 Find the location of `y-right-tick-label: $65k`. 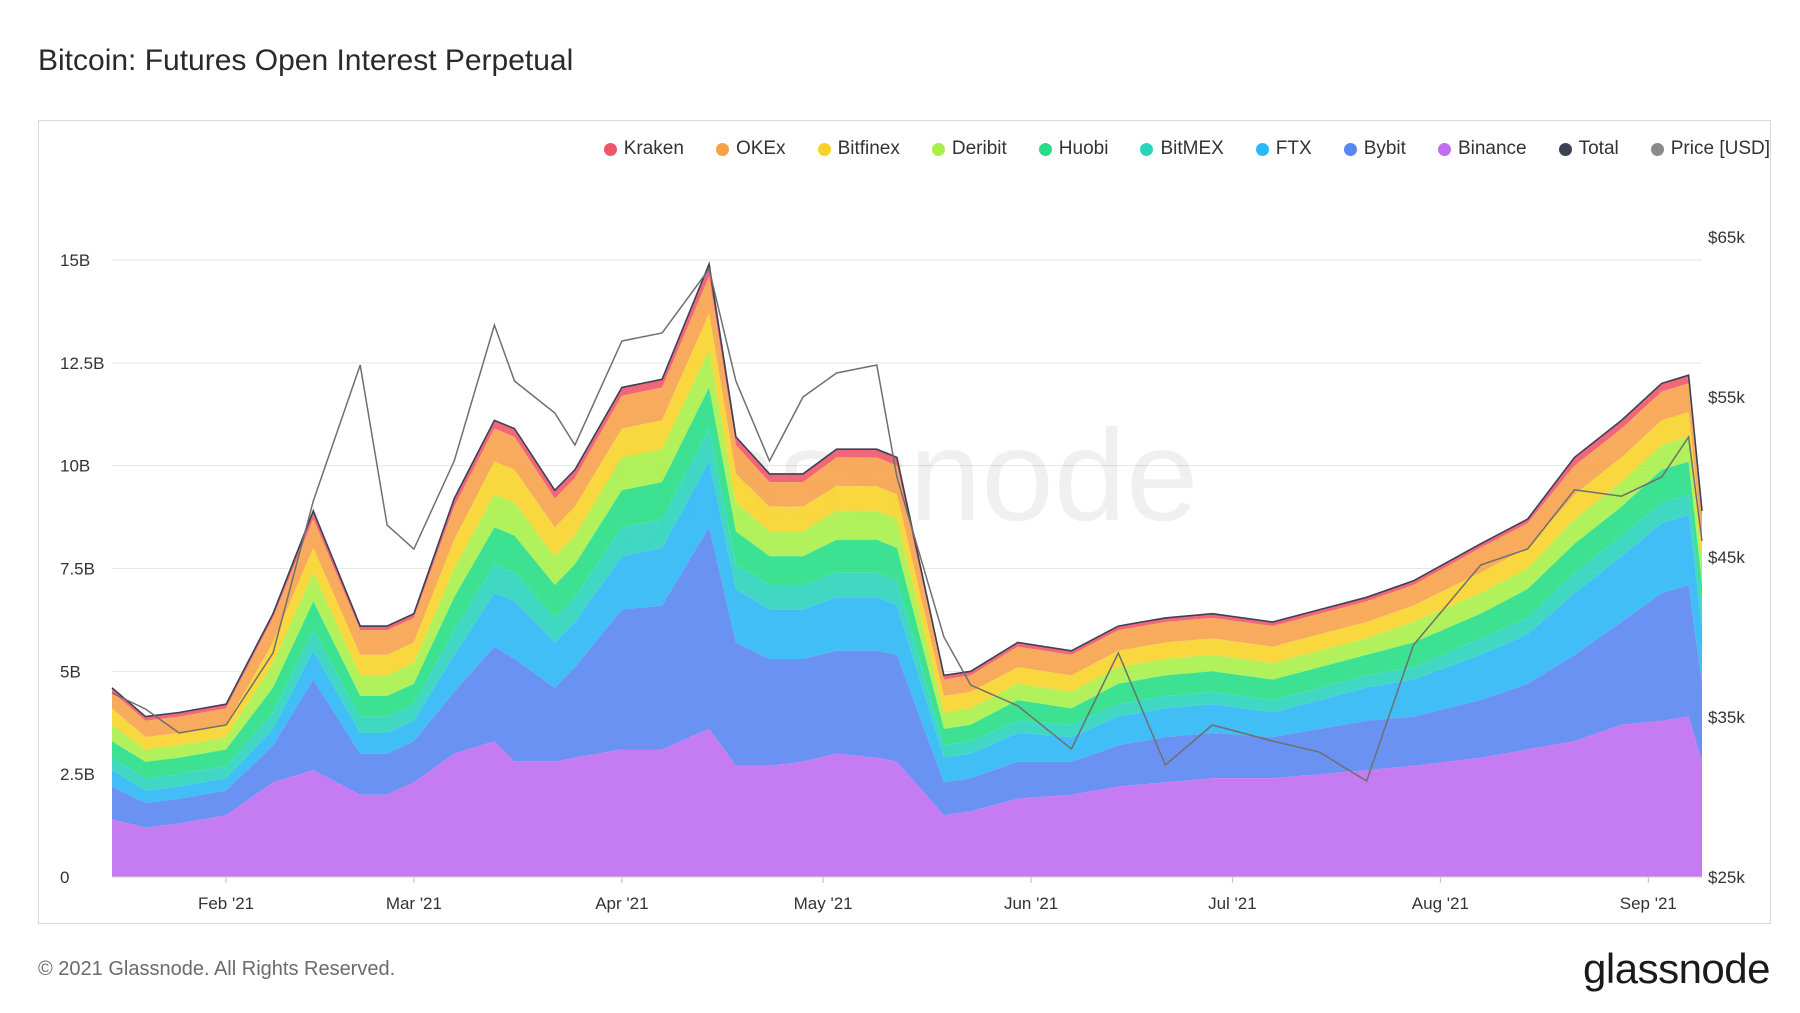

y-right-tick-label: $65k is located at coordinates (1726, 237).